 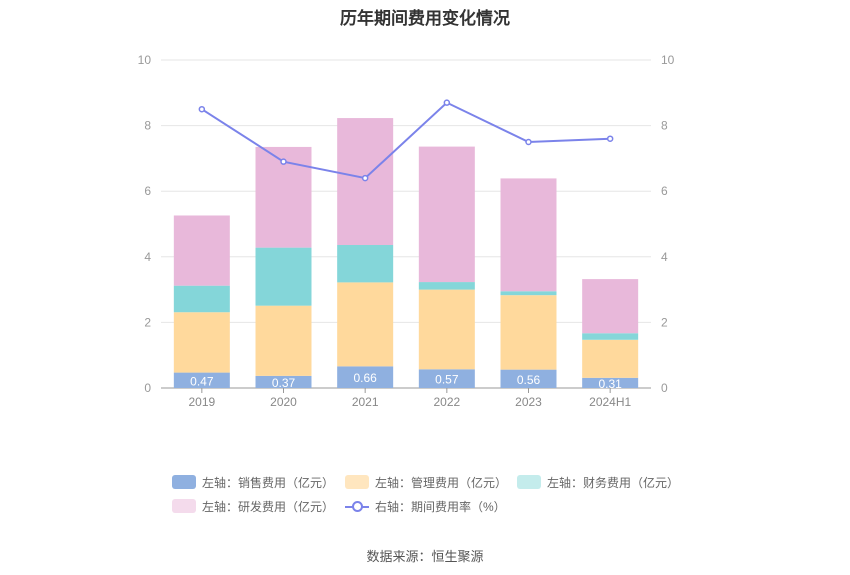 I want to click on legend-item-rnd: 左轴：研发费用（亿元）, so click(x=253, y=506).